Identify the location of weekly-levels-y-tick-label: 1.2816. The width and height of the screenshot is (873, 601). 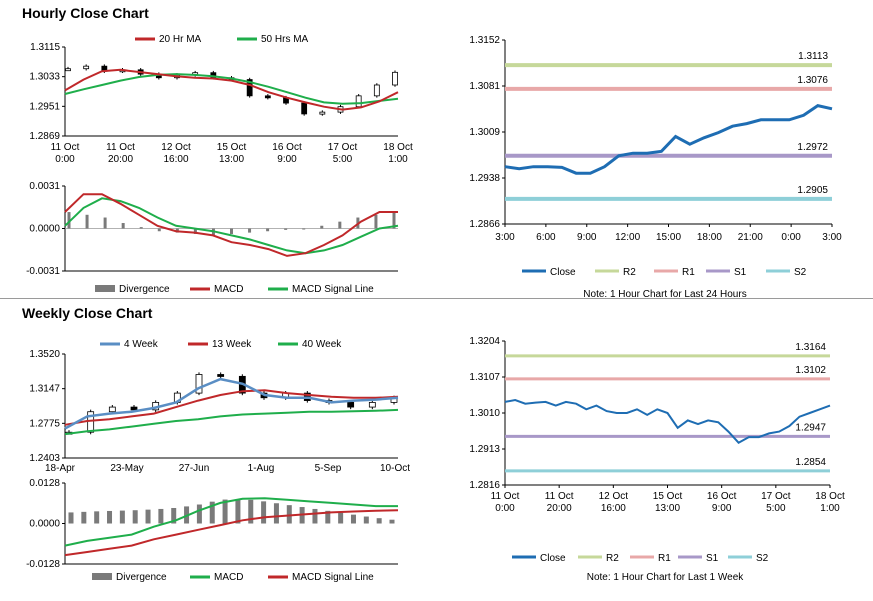
(484, 485).